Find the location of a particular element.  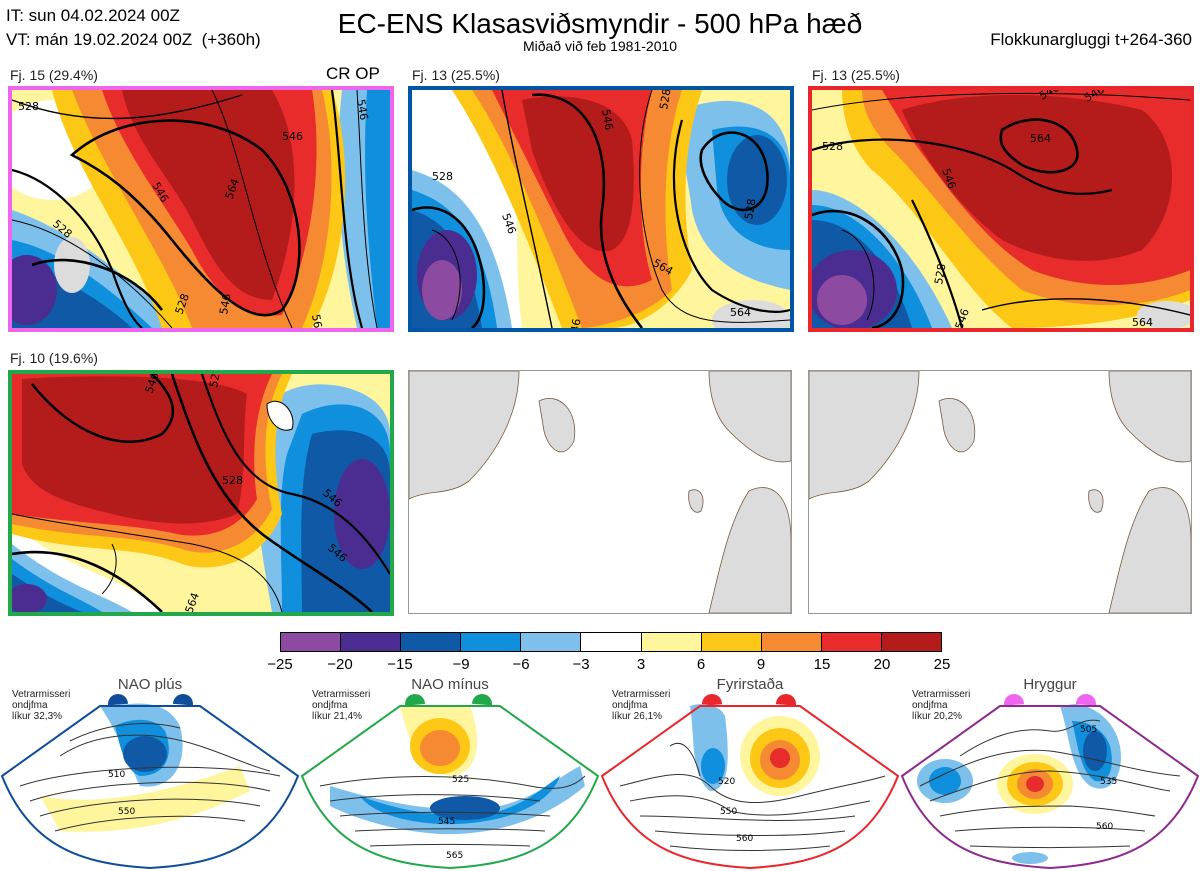

regime-note: Vetrarmisseri ondjfma líkur 26,1% is located at coordinates (641, 705).